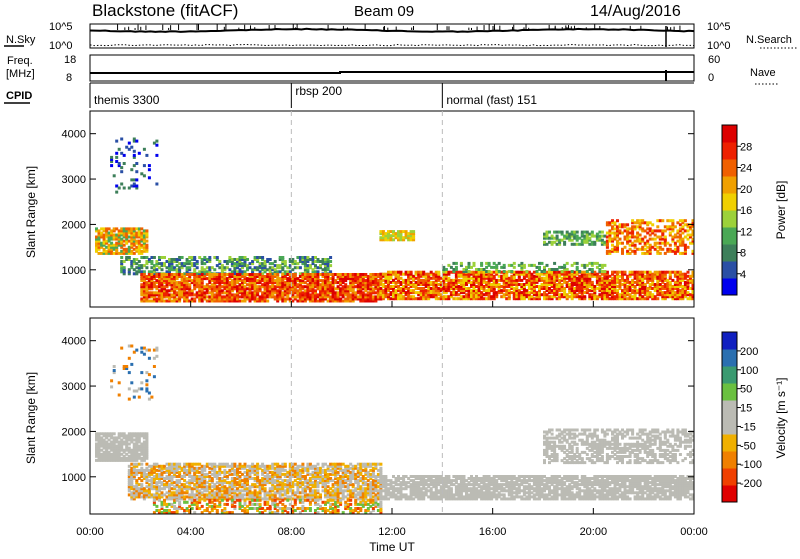 The image size is (800, 559). I want to click on date-label: 14/Aug/2016, so click(635, 11).